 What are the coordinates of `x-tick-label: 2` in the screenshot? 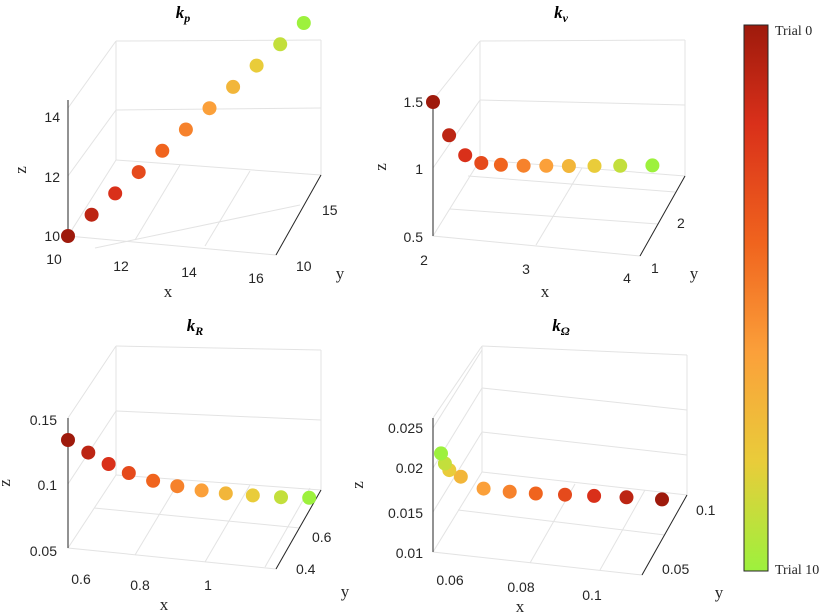 It's located at (424, 260).